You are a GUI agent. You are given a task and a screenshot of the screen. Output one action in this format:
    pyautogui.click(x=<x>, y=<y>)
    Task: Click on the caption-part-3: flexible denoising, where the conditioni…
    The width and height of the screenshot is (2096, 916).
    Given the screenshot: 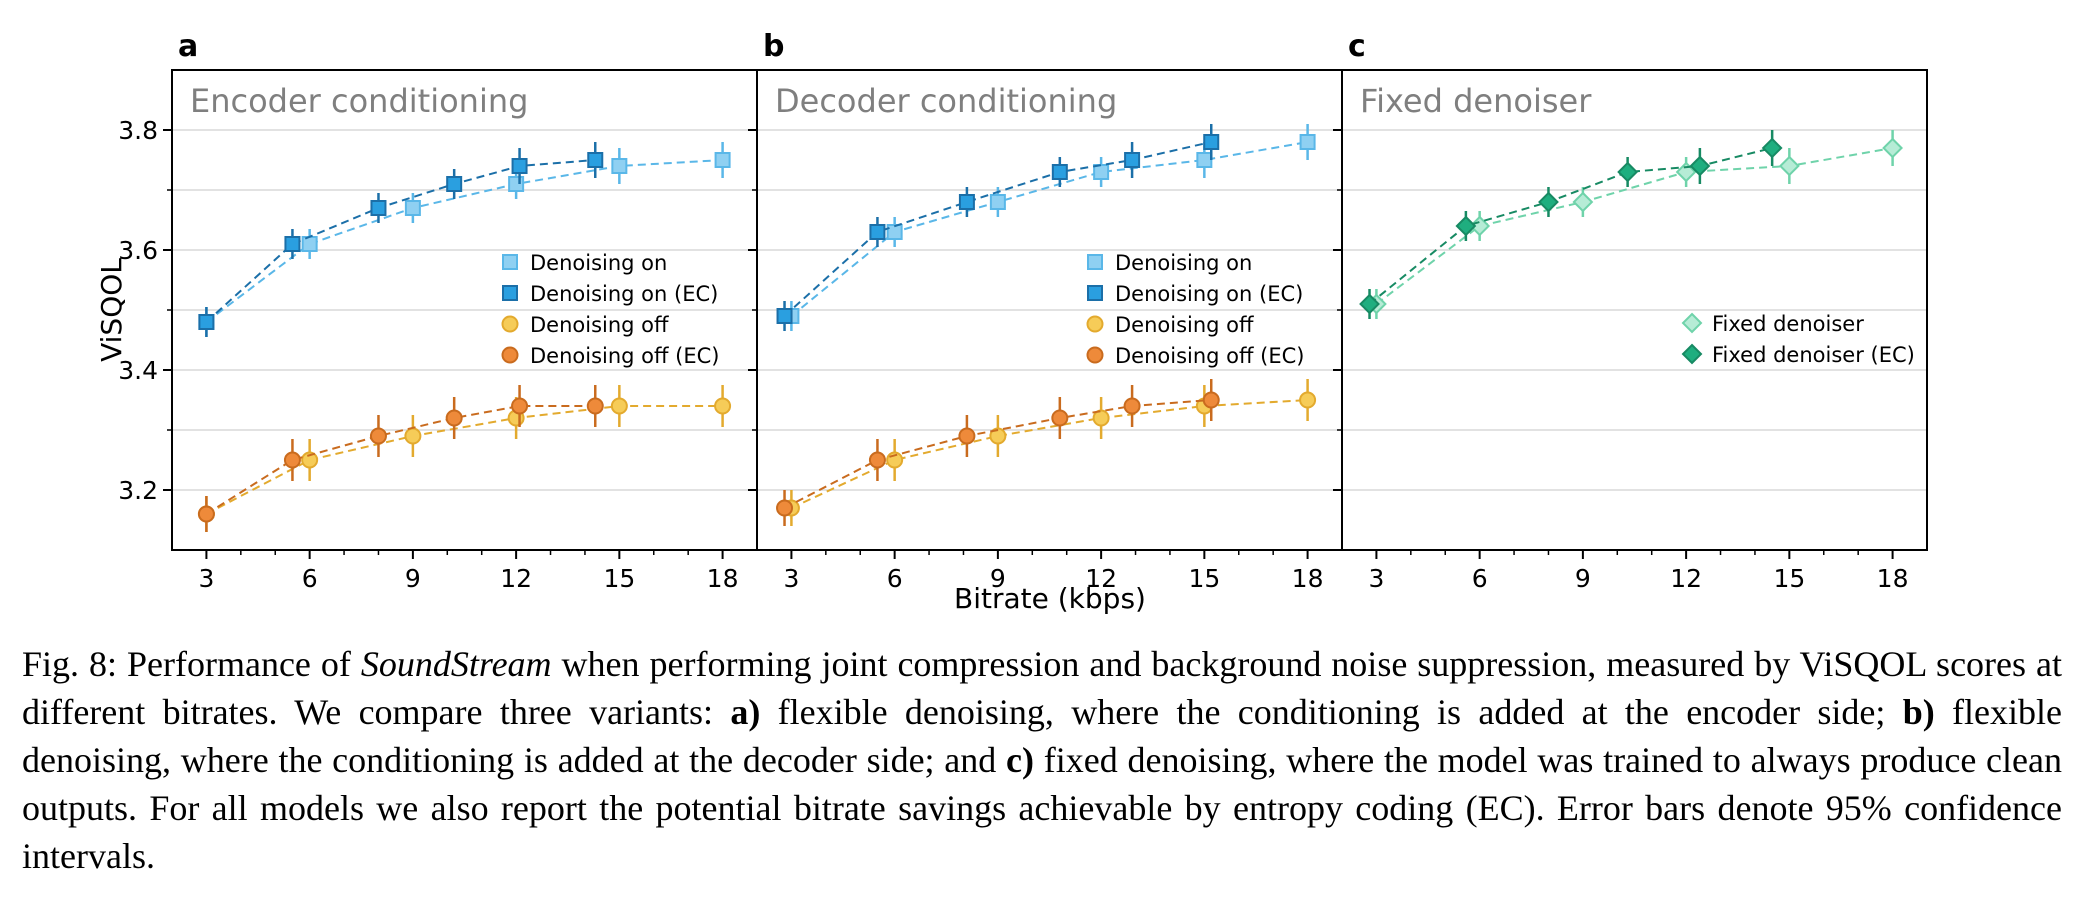 What is the action you would take?
    pyautogui.click(x=1042, y=736)
    